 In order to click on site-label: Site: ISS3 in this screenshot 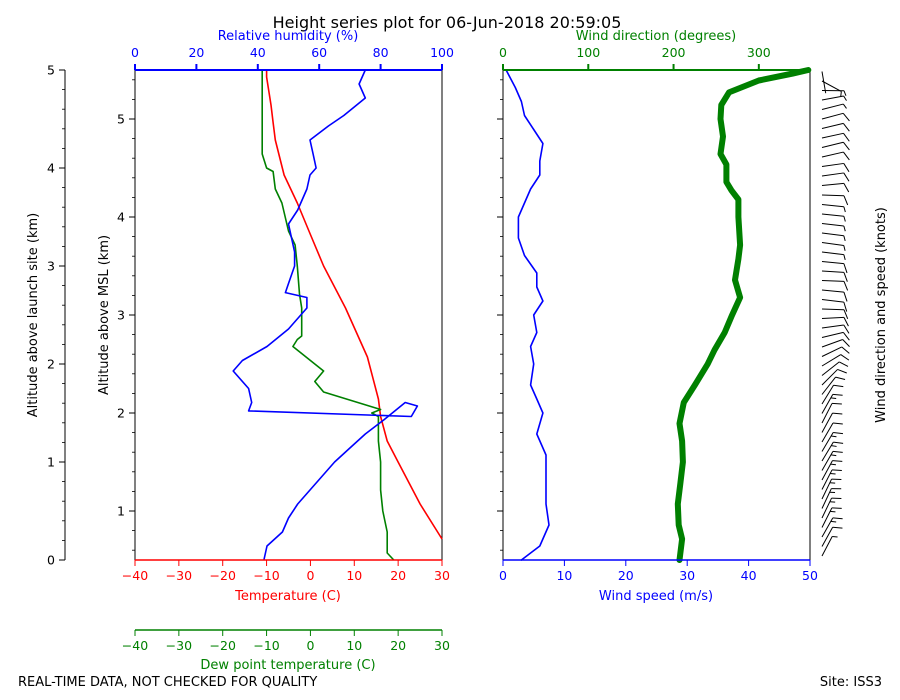, I will do `click(851, 682)`.